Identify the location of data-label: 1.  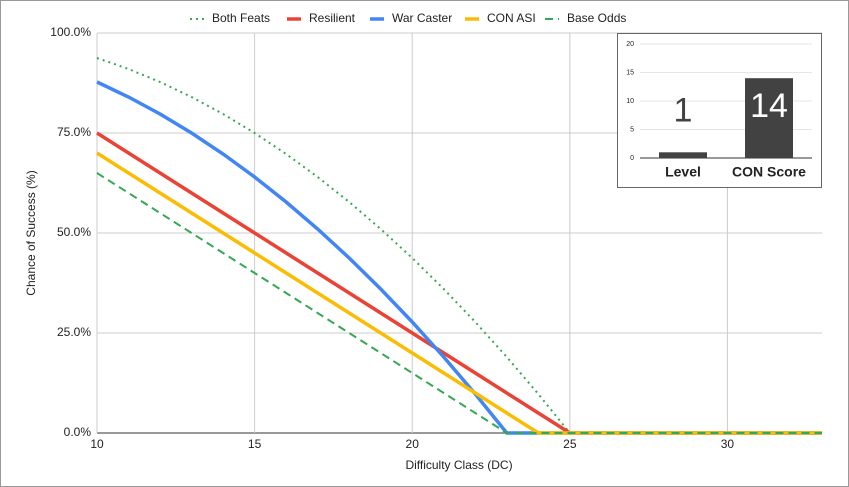
(683, 110).